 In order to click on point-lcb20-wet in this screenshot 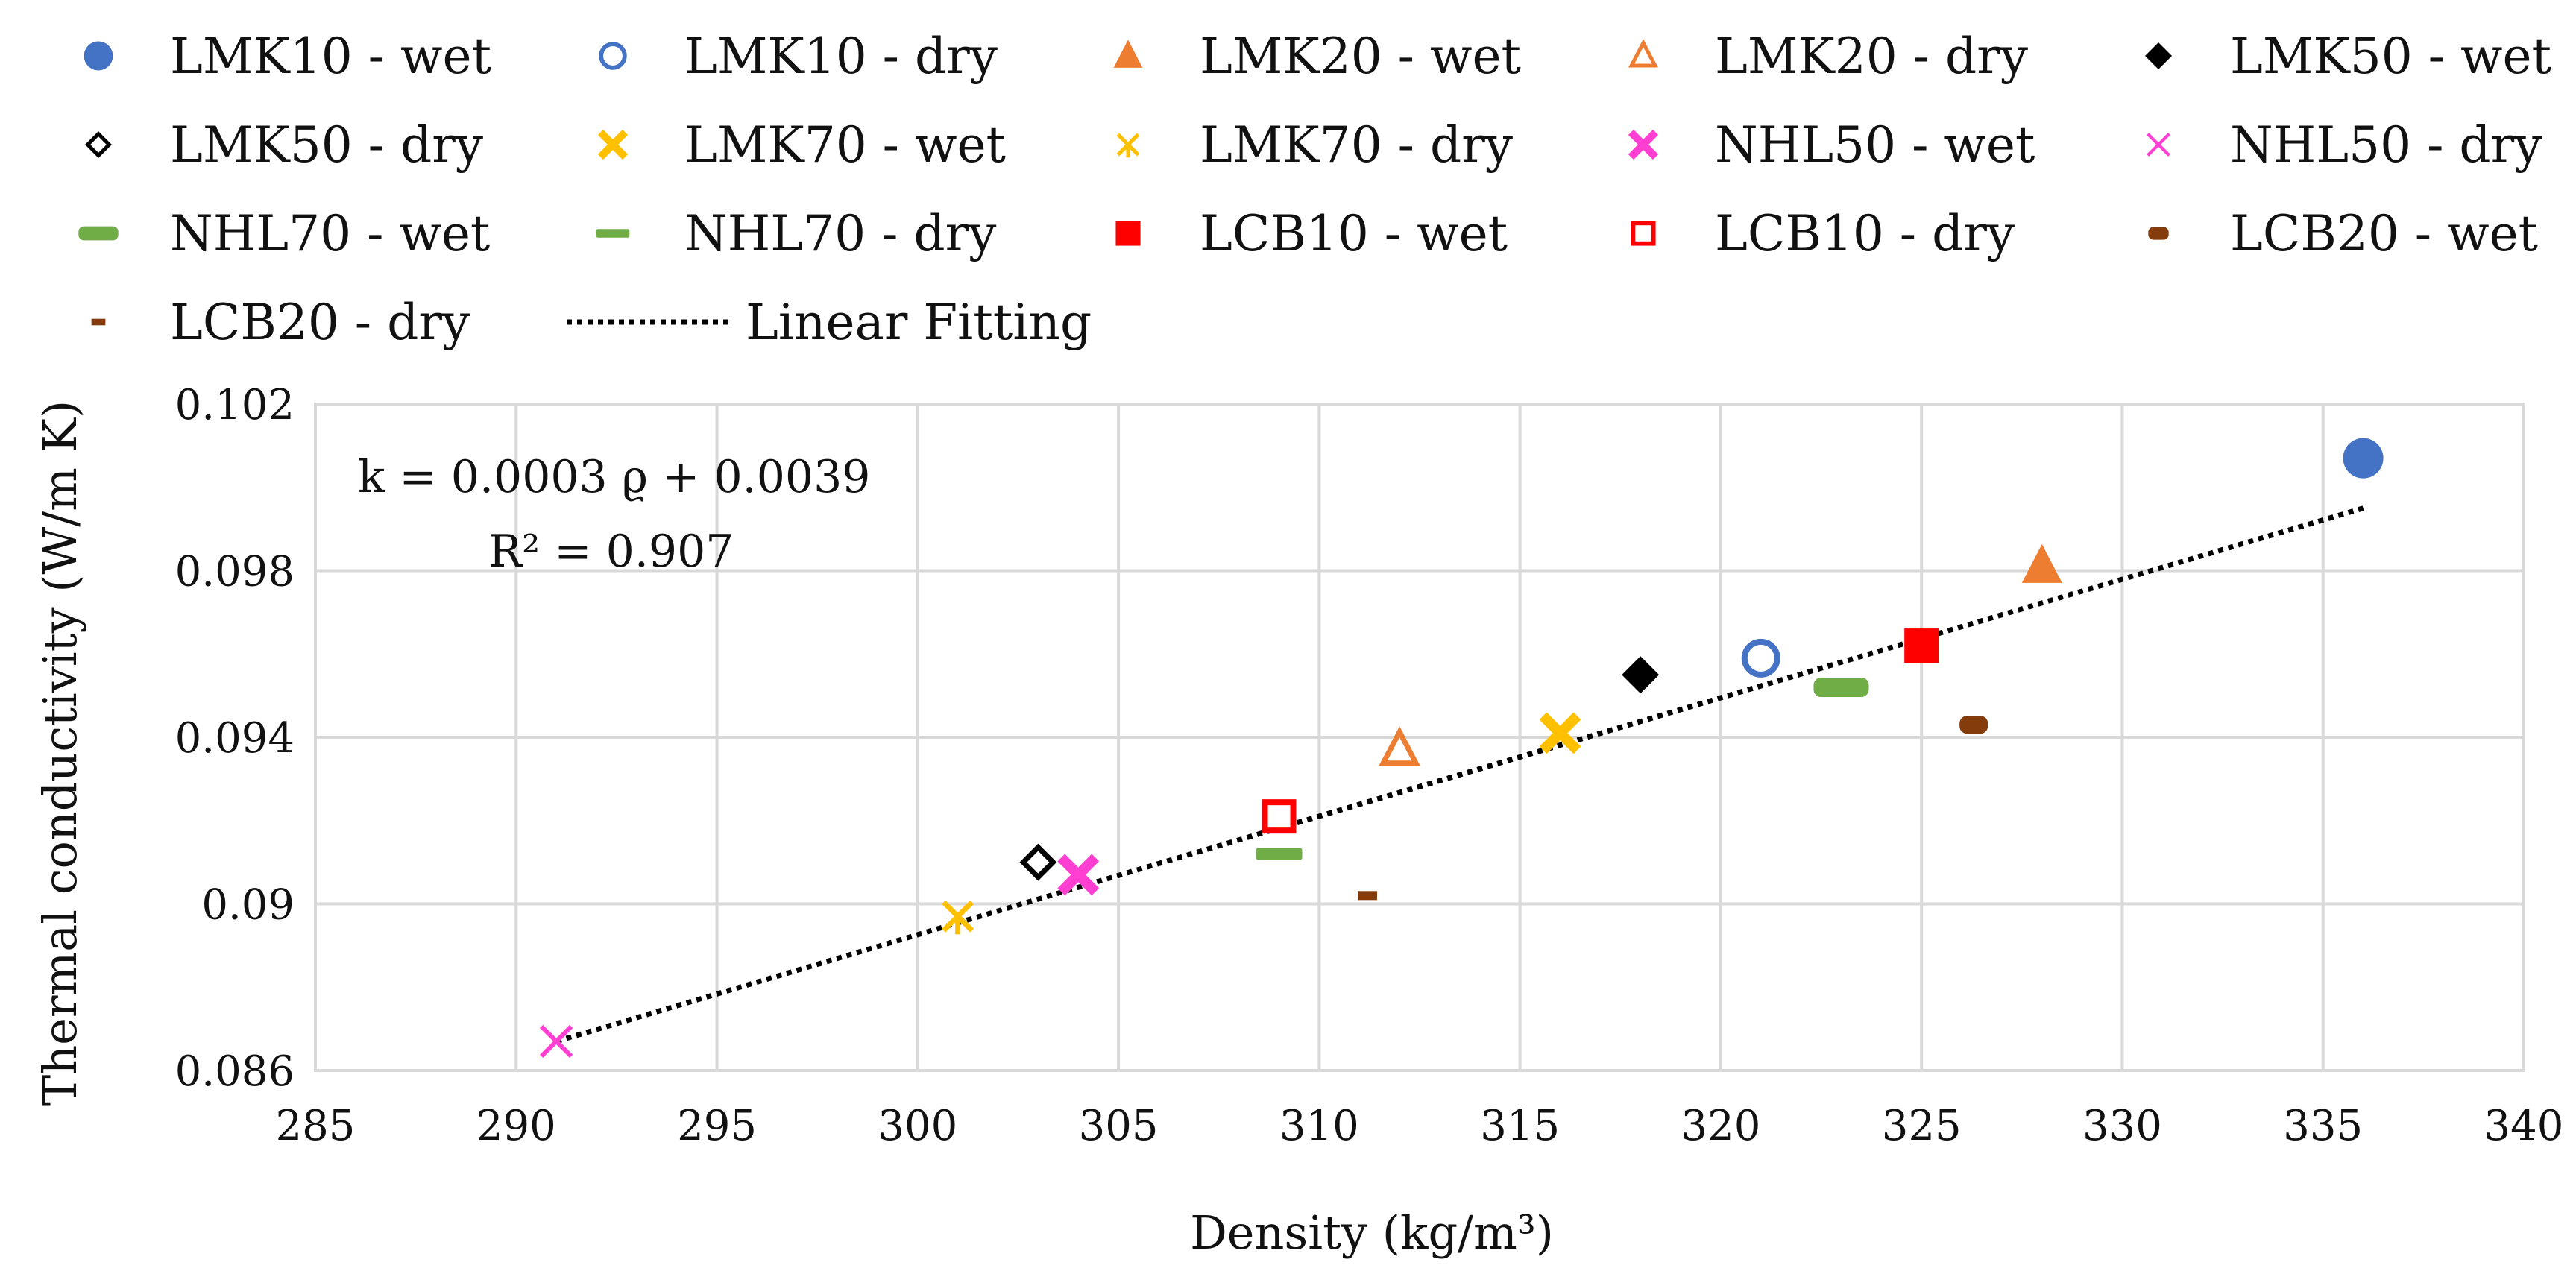, I will do `click(1973, 725)`.